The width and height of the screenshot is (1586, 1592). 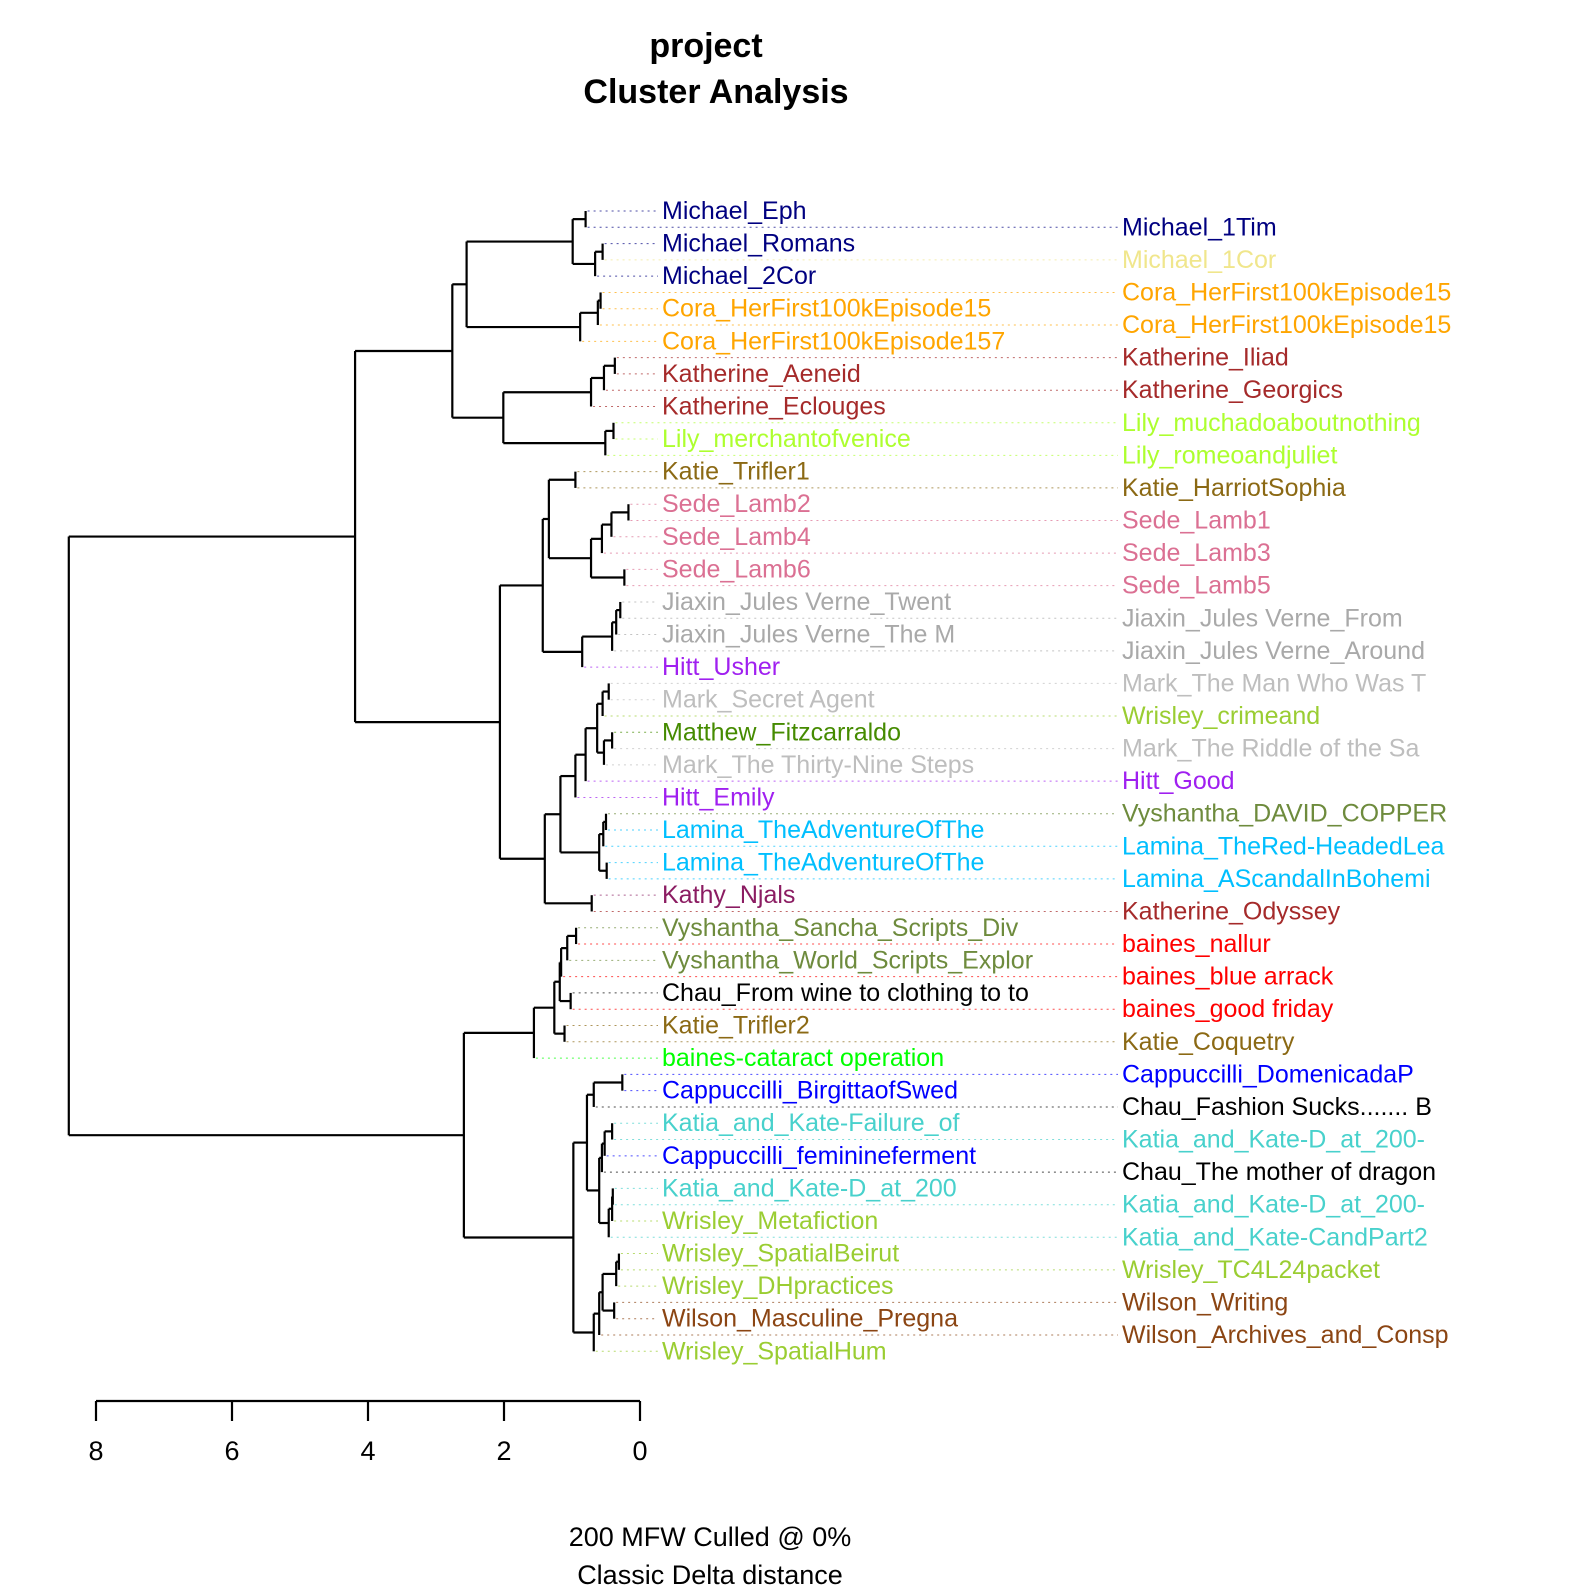 What do you see at coordinates (1283, 846) in the screenshot?
I see `leaf-label: Lamina_TheRed-HeadedLea` at bounding box center [1283, 846].